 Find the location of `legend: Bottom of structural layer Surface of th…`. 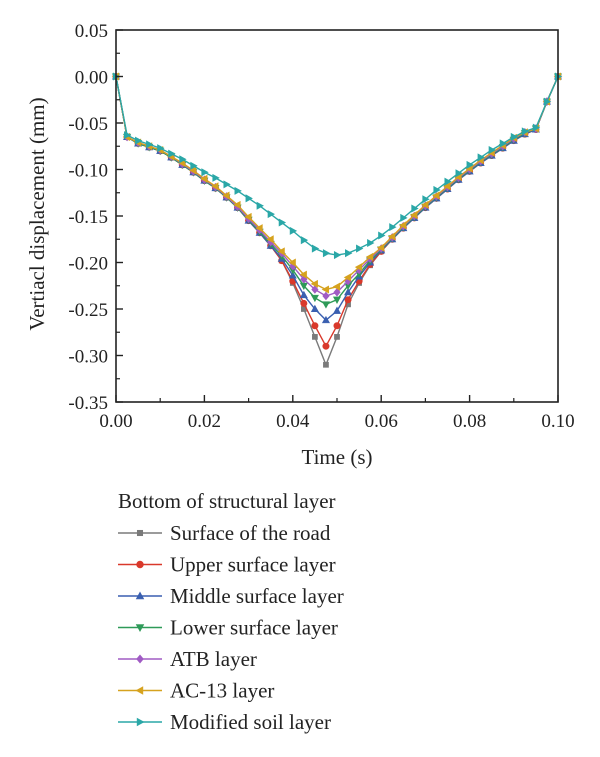

legend: Bottom of structural layer Surface of th… is located at coordinates (231, 611).